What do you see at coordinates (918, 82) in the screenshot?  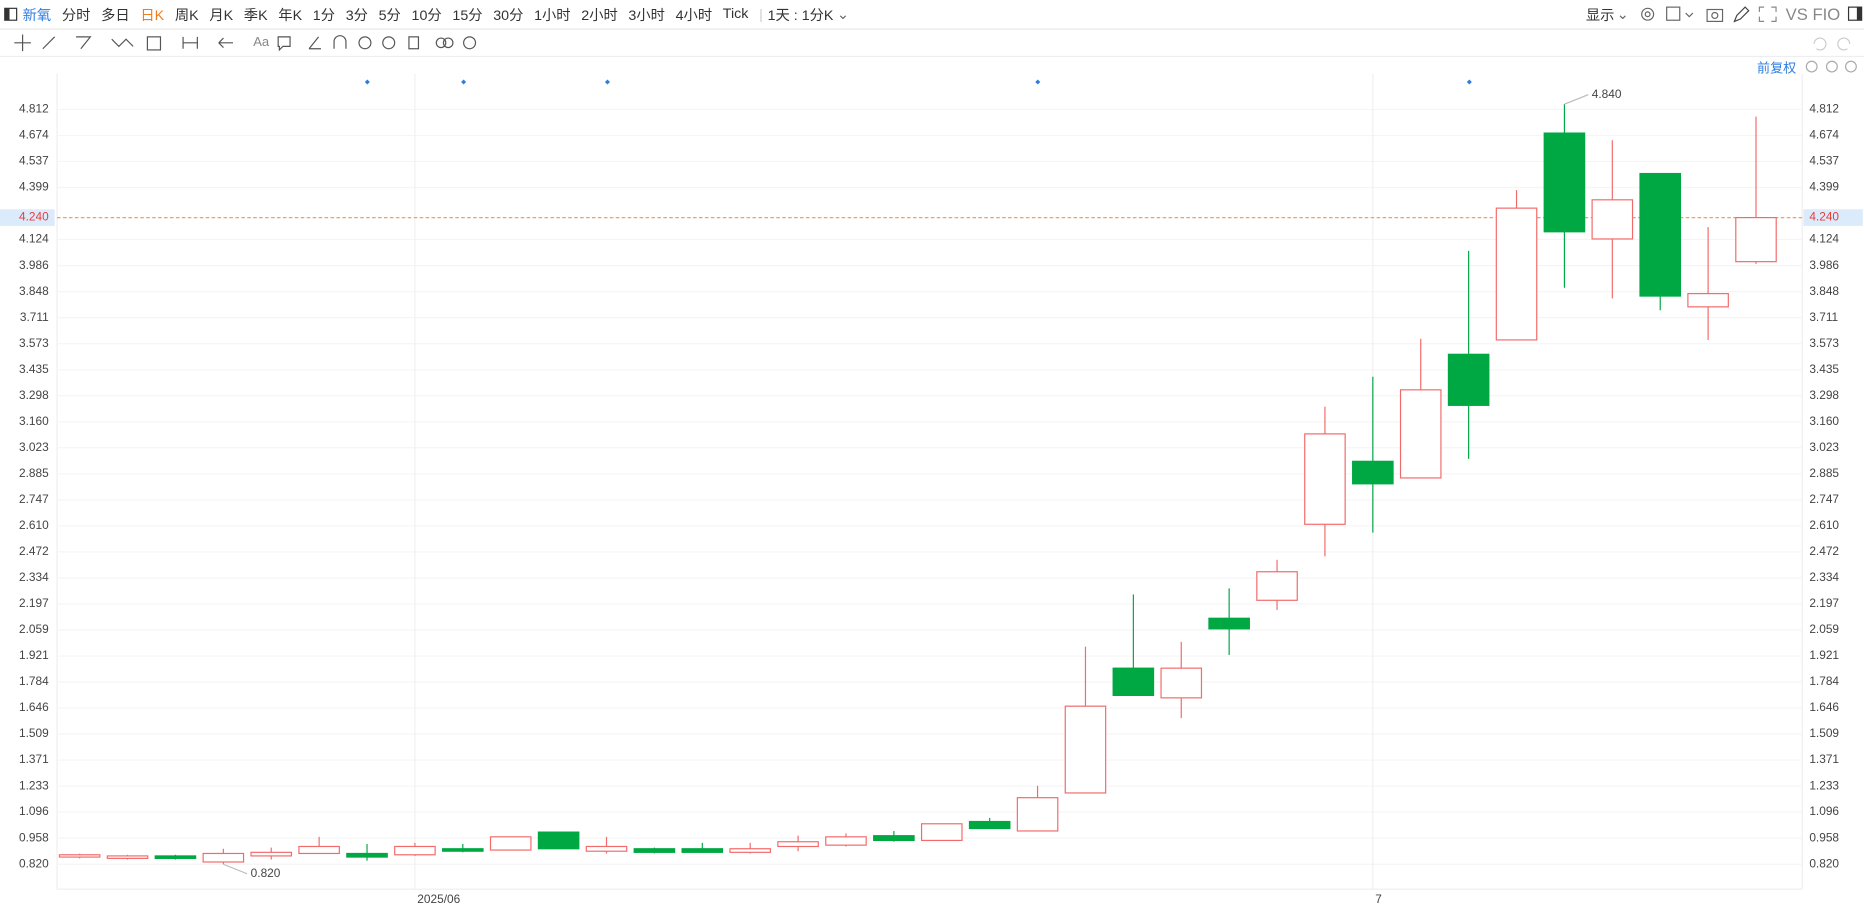 I see `event-markers` at bounding box center [918, 82].